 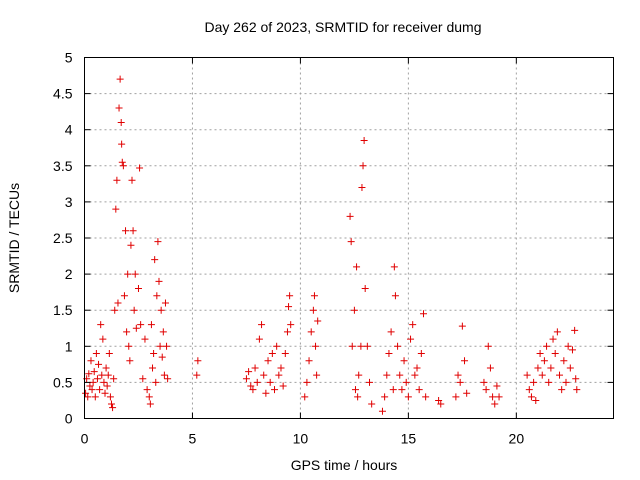 What do you see at coordinates (303, 439) in the screenshot?
I see `x-tick-labels: 0 5 10 15 20` at bounding box center [303, 439].